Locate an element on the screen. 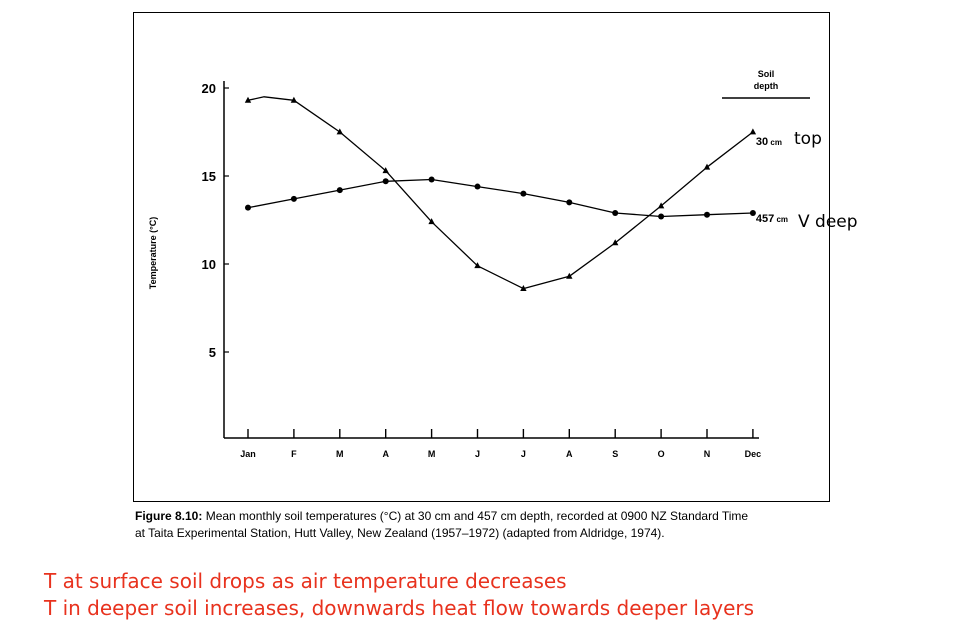 The image size is (970, 640). x-tick-label-4: M is located at coordinates (432, 454).